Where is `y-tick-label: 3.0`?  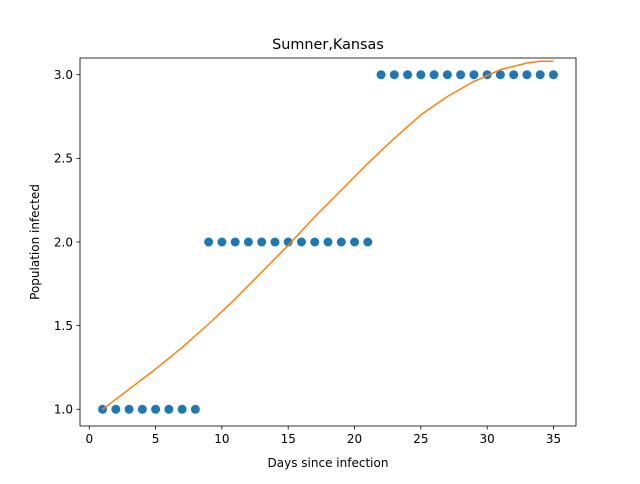 y-tick-label: 3.0 is located at coordinates (63, 75).